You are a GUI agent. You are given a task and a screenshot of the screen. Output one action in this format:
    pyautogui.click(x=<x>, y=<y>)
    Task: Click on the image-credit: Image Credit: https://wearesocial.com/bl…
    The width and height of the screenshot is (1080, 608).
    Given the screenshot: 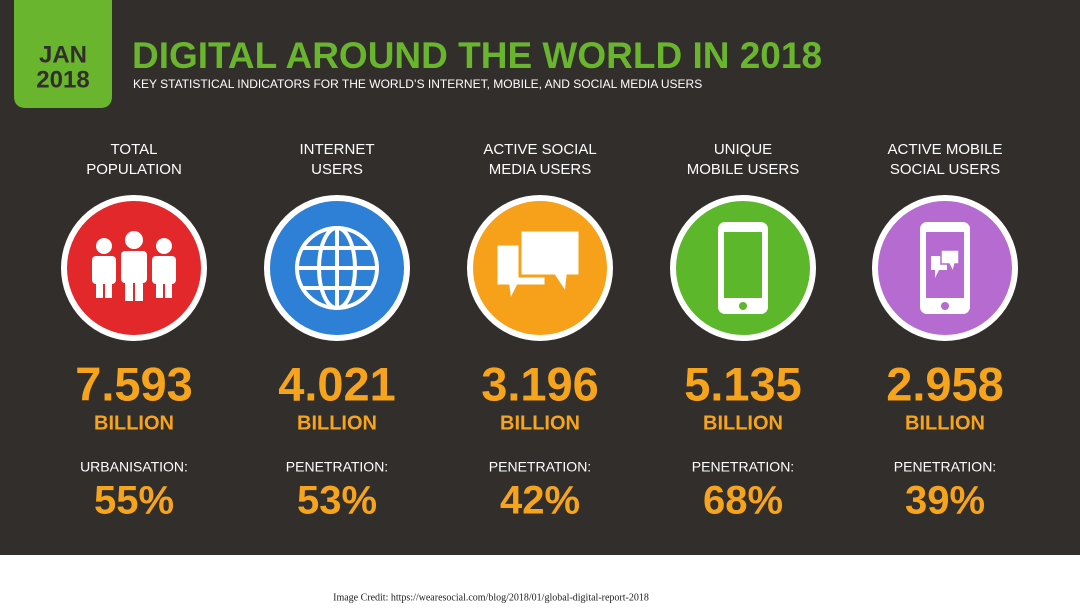 What is the action you would take?
    pyautogui.click(x=491, y=597)
    